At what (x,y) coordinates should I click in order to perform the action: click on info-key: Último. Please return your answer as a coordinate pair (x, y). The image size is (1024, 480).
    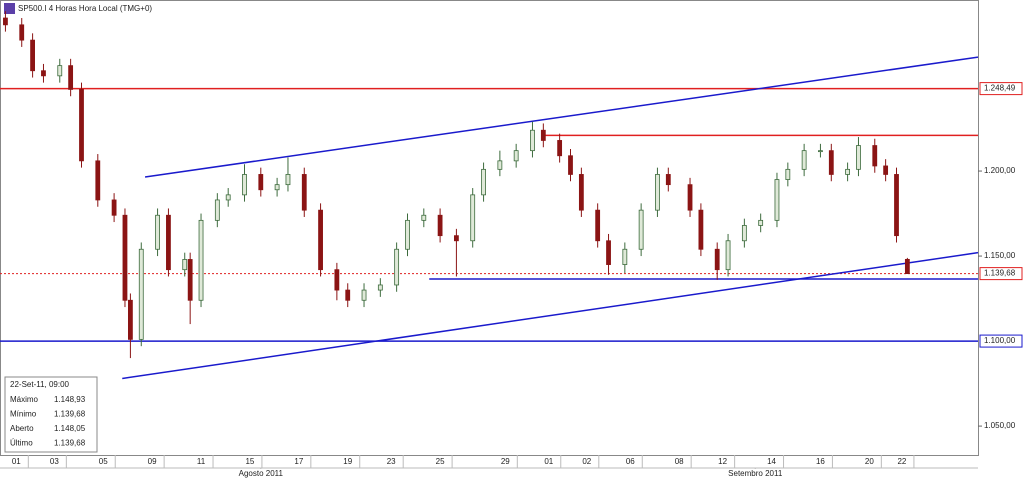
    Looking at the image, I should click on (21, 443).